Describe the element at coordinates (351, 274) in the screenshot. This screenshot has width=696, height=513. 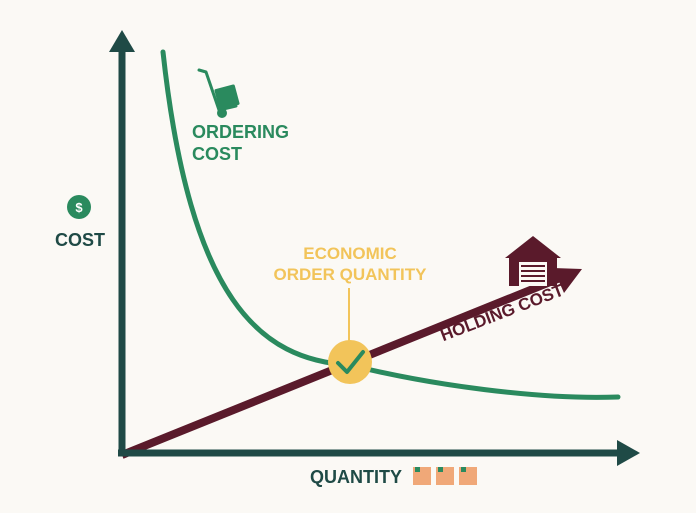
I see `eoq-label-line2: ORDER QUANTITY` at that location.